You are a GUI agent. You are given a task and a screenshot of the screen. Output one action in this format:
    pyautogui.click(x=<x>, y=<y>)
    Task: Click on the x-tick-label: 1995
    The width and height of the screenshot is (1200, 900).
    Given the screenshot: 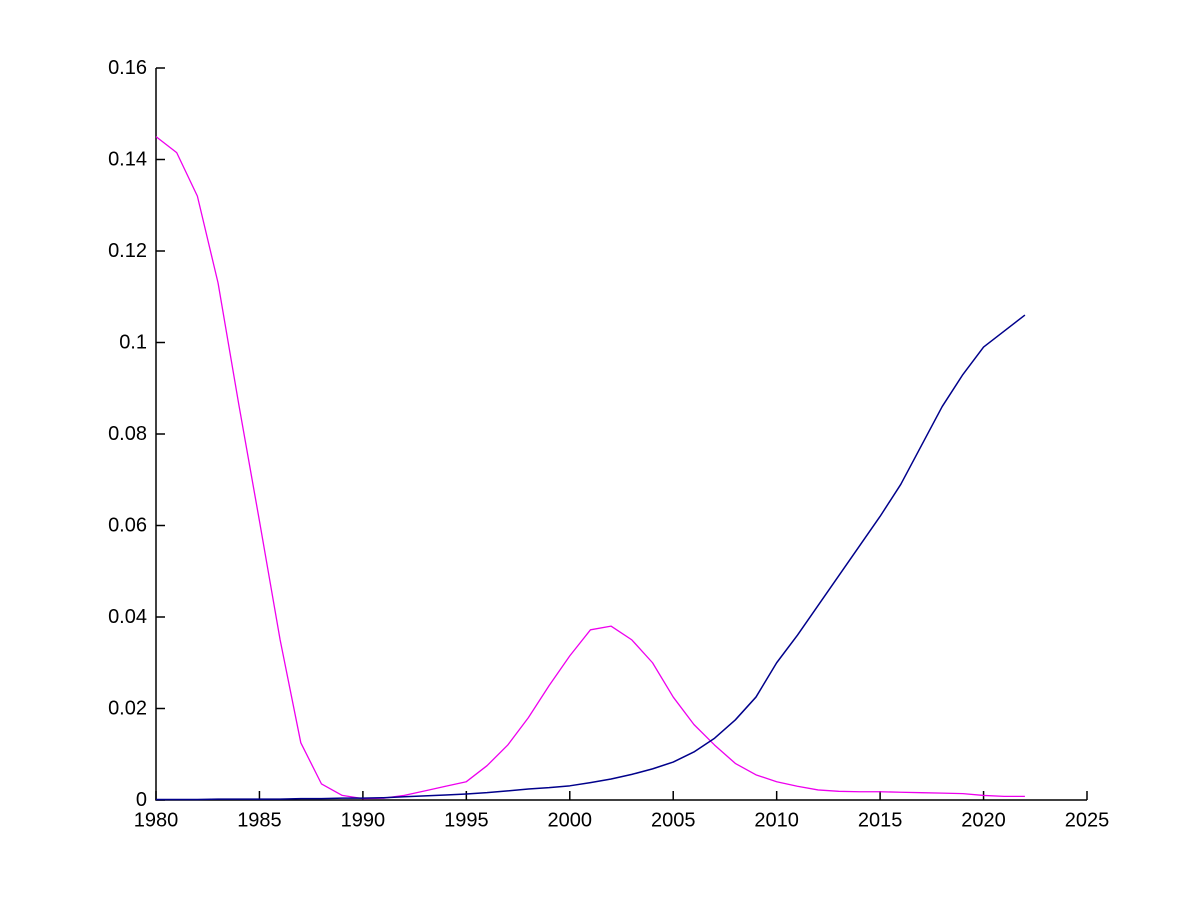 What is the action you would take?
    pyautogui.click(x=466, y=820)
    